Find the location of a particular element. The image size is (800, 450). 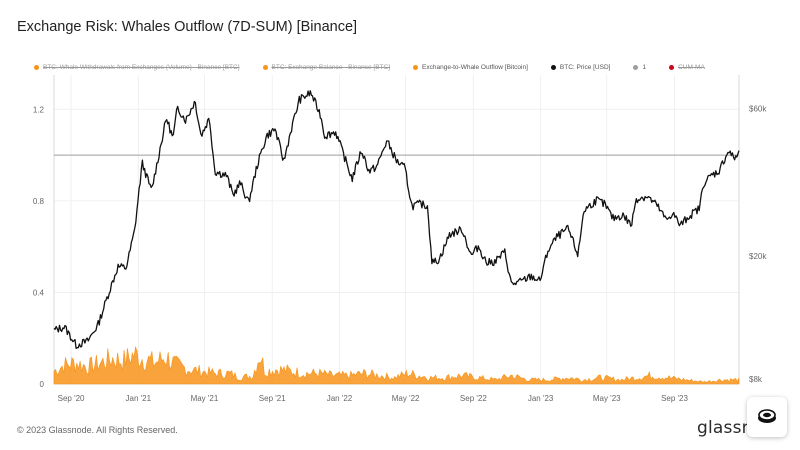

legend-item: CUM-MA is located at coordinates (687, 67).